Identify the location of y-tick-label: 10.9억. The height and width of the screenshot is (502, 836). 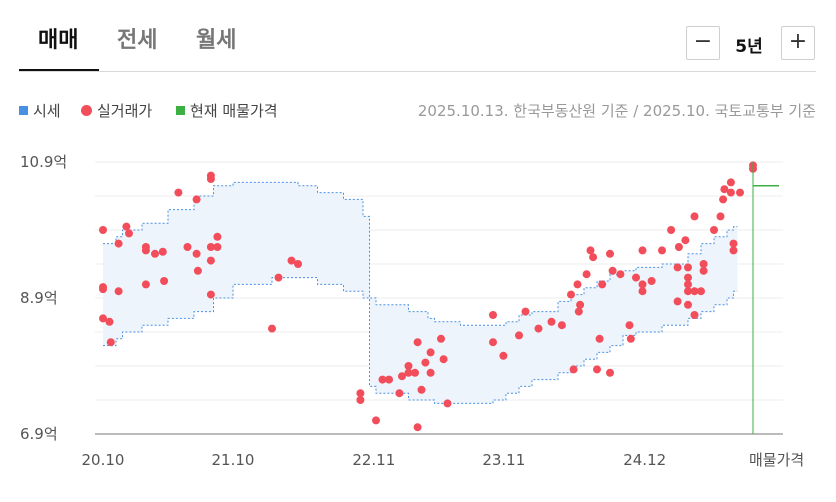
(43, 162).